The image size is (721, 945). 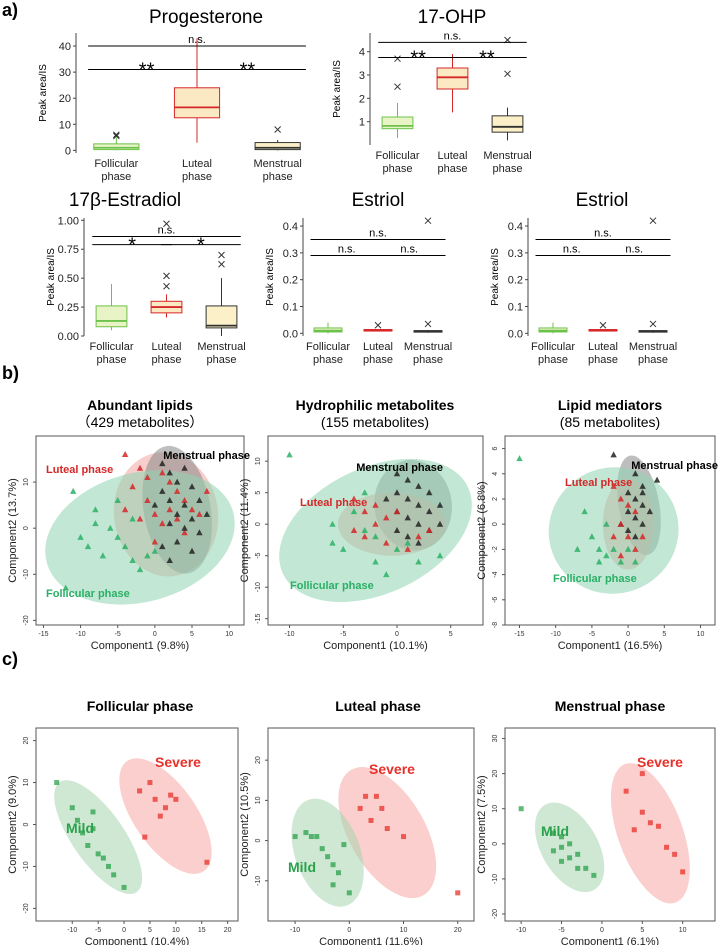 I want to click on x-tick-label: -5, so click(x=592, y=634).